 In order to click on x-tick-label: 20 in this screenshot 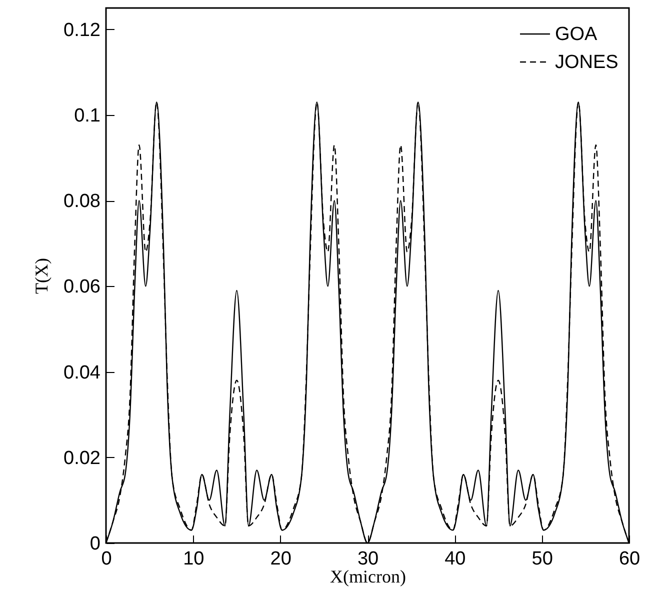, I will do `click(281, 559)`.